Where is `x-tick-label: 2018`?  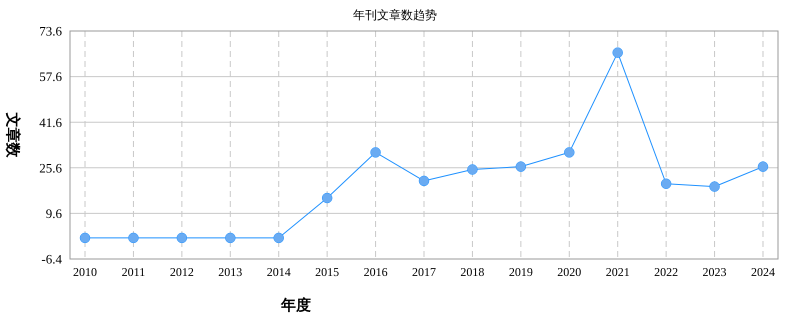
x-tick-label: 2018 is located at coordinates (472, 272).